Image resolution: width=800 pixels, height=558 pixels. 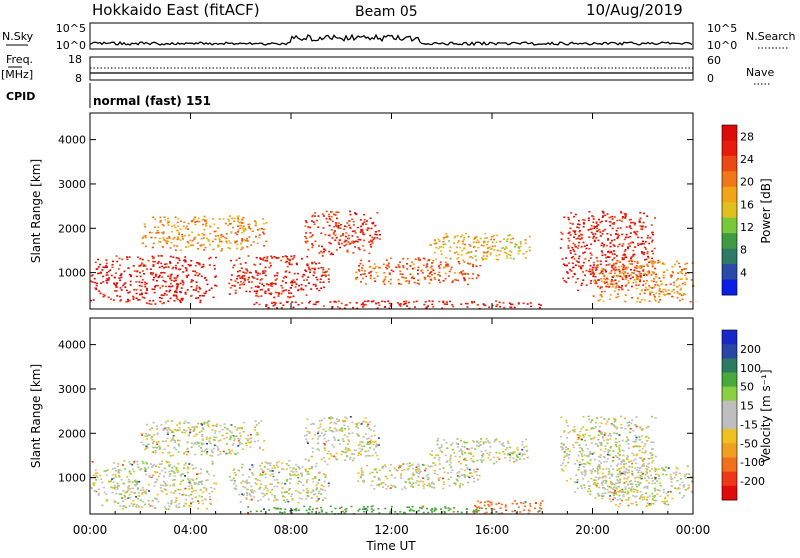 What do you see at coordinates (392, 465) in the screenshot?
I see `velocity-heatmap-cells` at bounding box center [392, 465].